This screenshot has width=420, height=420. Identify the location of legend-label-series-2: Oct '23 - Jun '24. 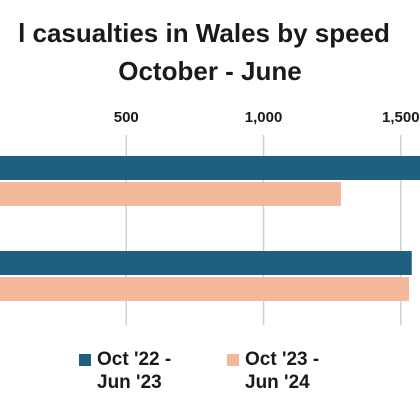
(282, 371).